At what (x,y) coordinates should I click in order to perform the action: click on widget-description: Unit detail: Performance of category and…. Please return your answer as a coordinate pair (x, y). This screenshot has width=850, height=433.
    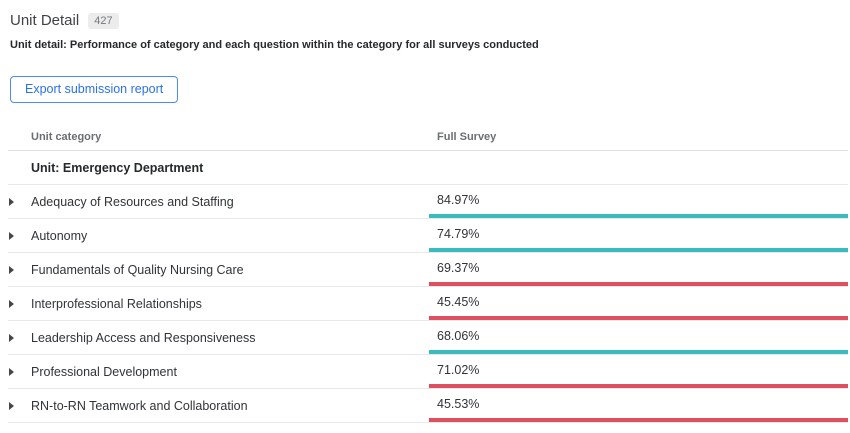
    Looking at the image, I should click on (274, 45).